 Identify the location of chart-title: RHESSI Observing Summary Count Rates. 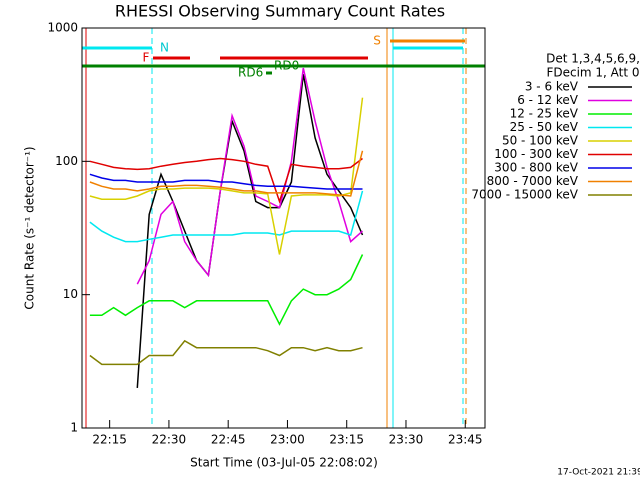
(280, 11).